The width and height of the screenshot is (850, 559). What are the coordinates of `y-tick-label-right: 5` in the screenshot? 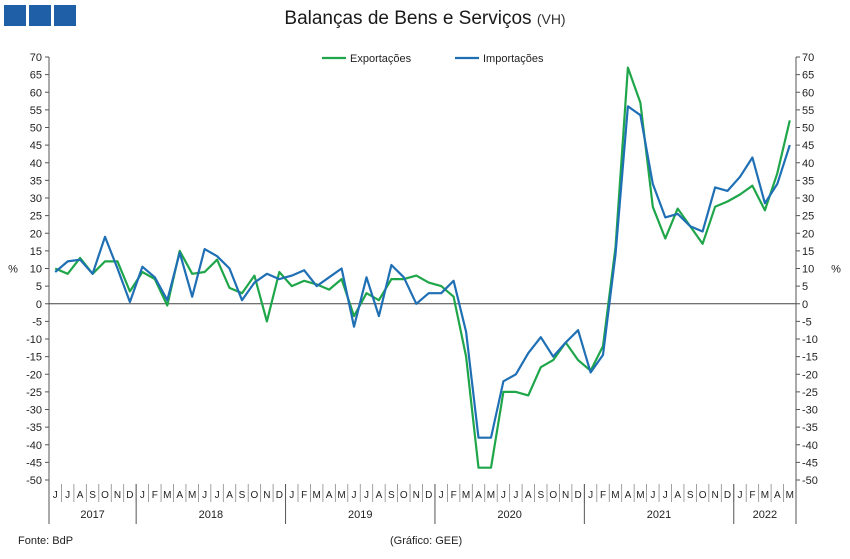 It's located at (805, 287).